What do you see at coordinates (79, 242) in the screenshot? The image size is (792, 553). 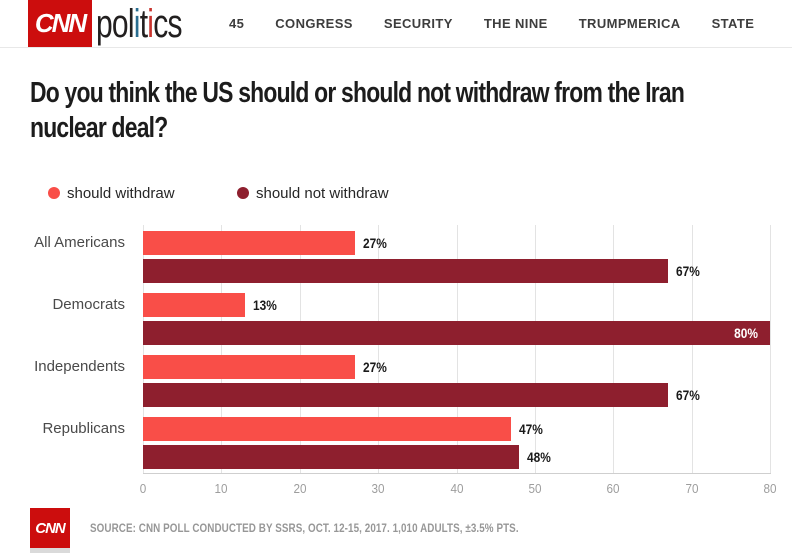 I see `category-label-all-americans: All Americans` at bounding box center [79, 242].